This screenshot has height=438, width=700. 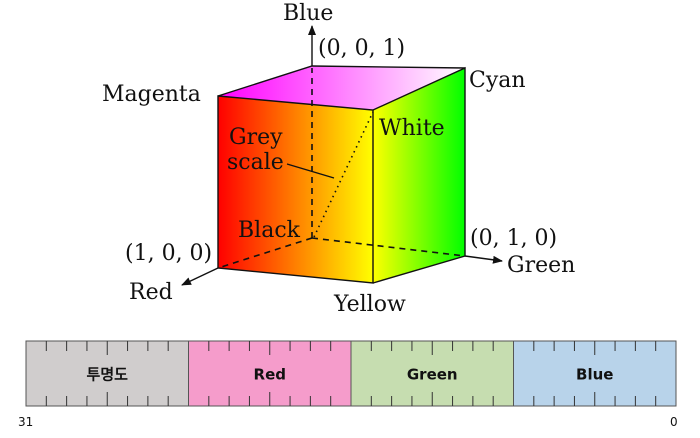 What do you see at coordinates (25, 422) in the screenshot?
I see `bit-label-high: 31` at bounding box center [25, 422].